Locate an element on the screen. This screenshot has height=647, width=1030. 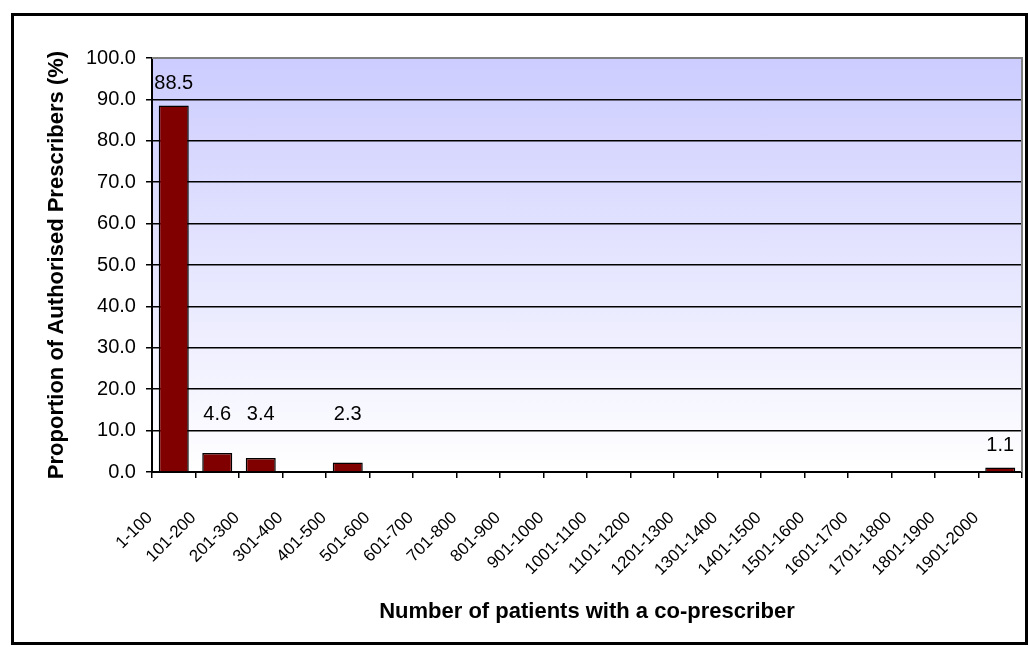
y-tick-label: 70.0 is located at coordinates (116, 180).